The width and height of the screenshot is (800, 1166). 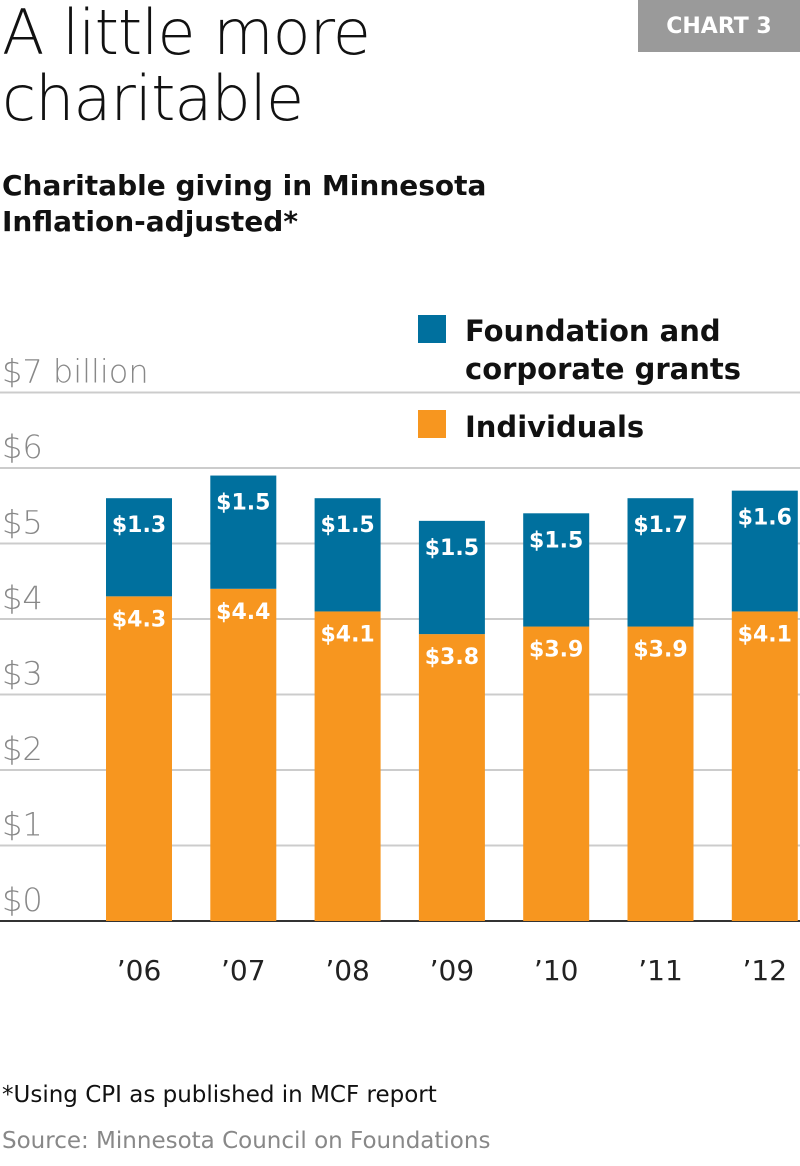 I want to click on x-tick-label: ’06, so click(x=139, y=970).